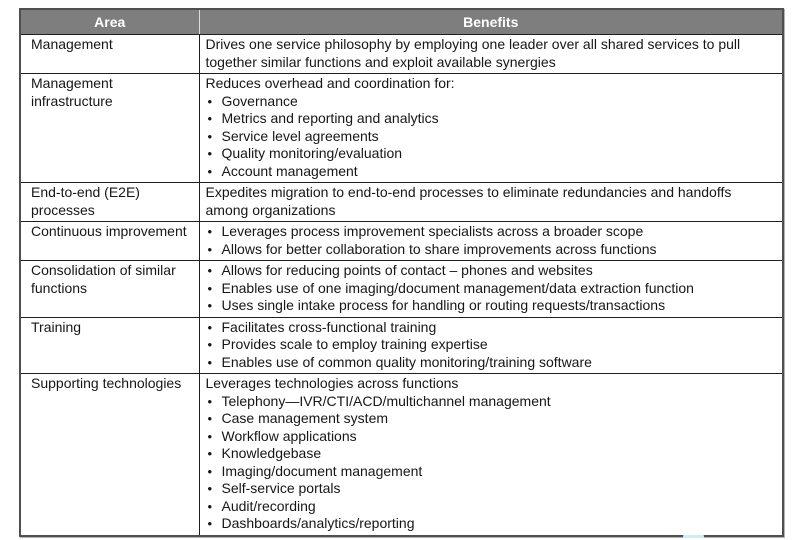 The height and width of the screenshot is (540, 800). I want to click on area-cell: Training, so click(109, 345).